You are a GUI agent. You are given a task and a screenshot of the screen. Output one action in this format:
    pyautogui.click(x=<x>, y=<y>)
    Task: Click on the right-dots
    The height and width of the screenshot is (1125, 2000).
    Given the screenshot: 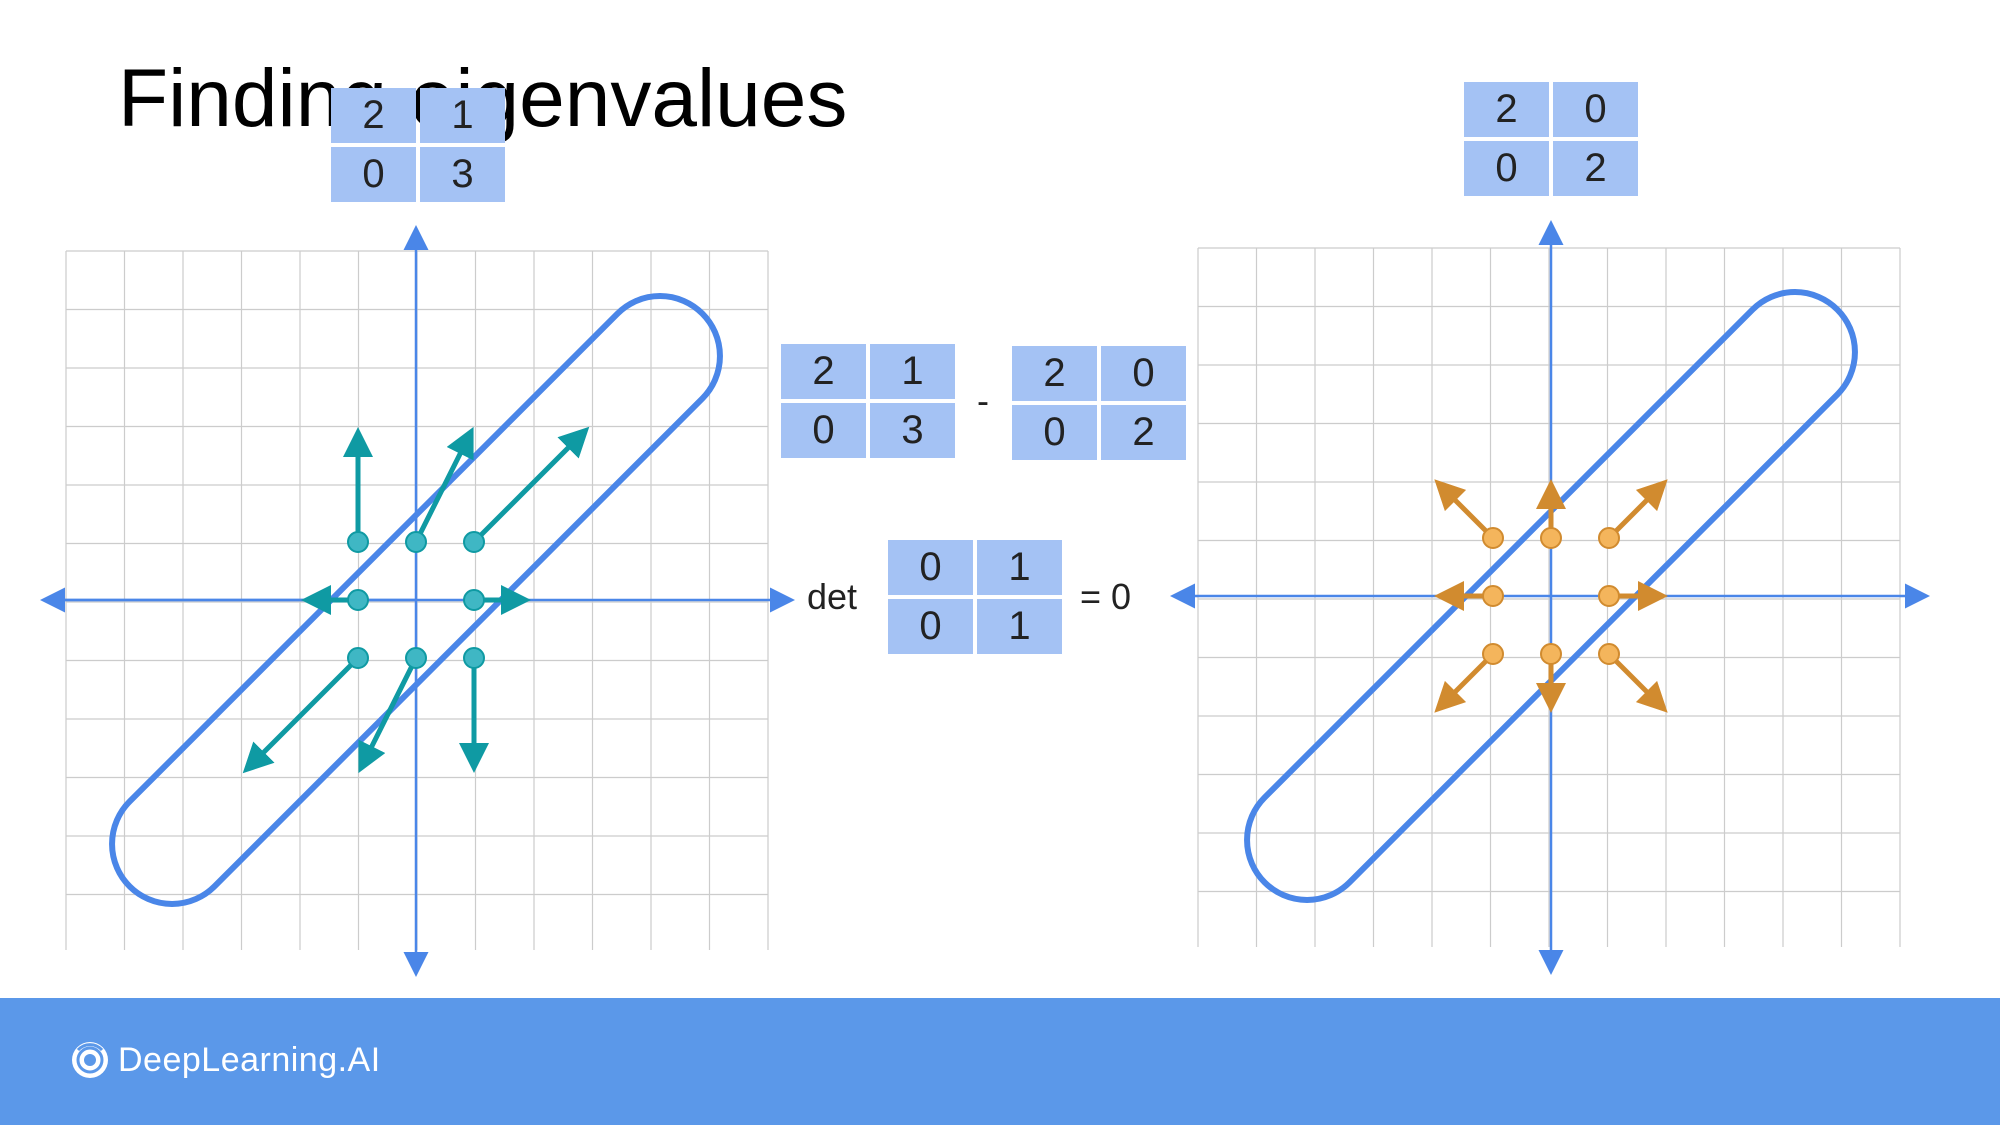 What is the action you would take?
    pyautogui.click(x=1551, y=596)
    